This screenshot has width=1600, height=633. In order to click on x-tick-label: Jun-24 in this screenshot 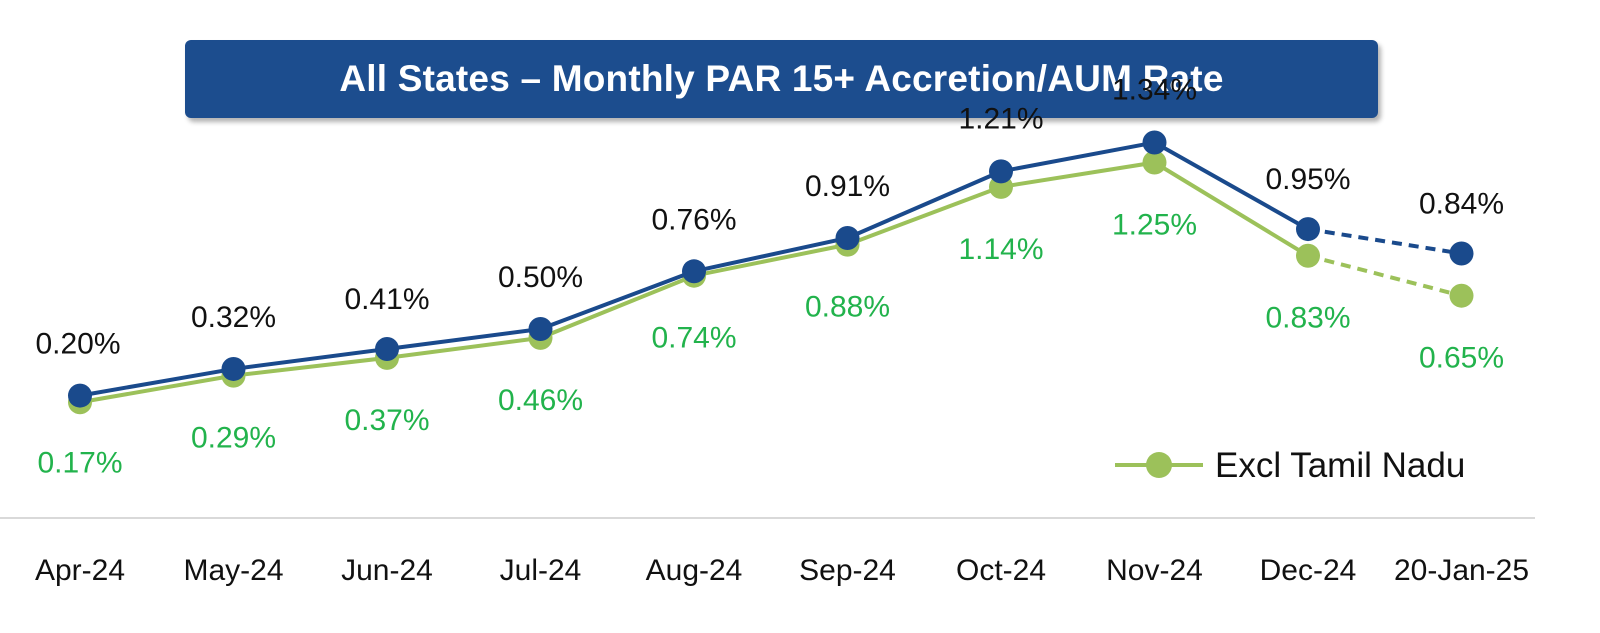, I will do `click(387, 570)`.